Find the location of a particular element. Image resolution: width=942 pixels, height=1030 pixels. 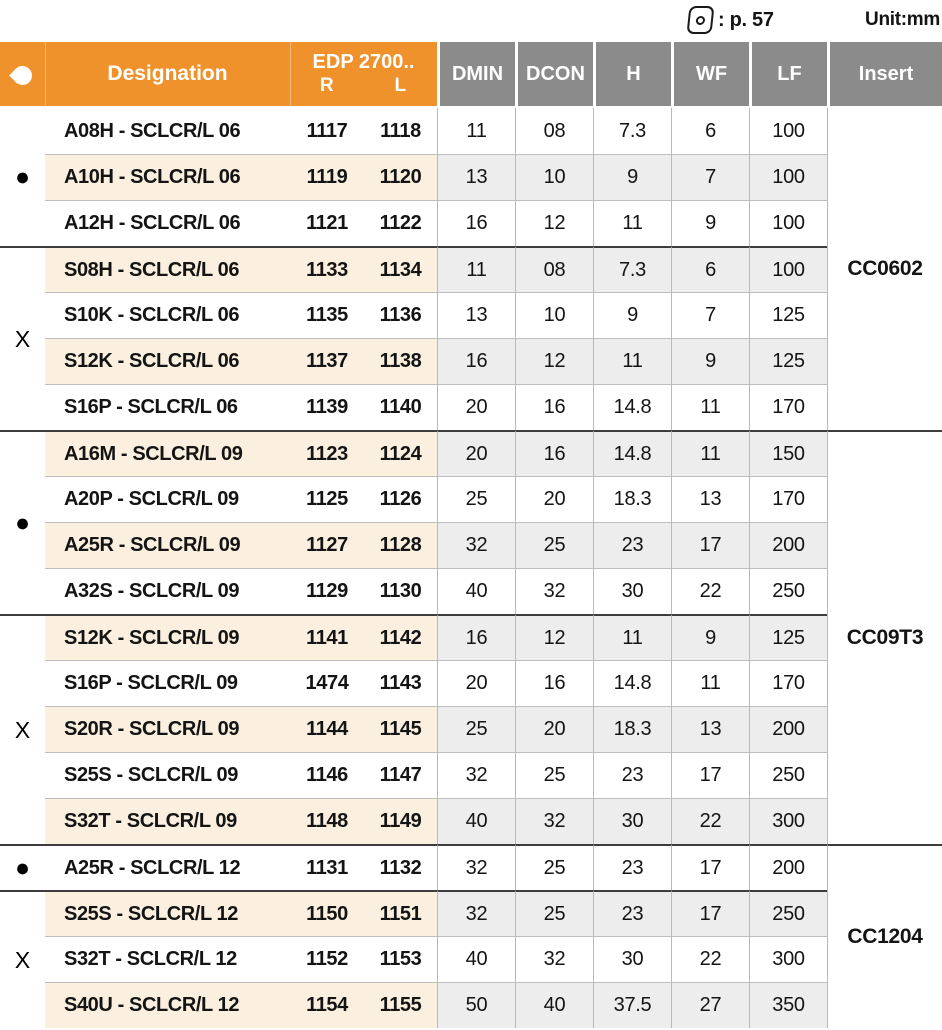

designation-cell: A25R - SCLCR/L 09 is located at coordinates (167, 545).